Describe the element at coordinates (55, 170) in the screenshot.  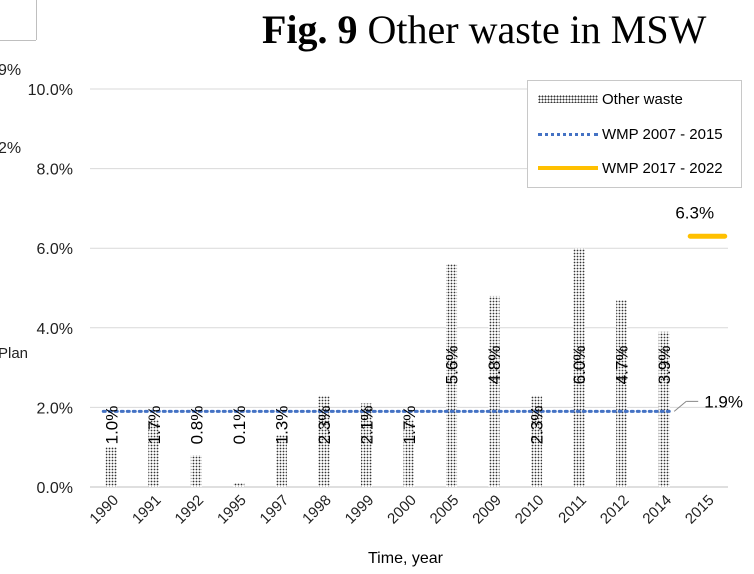
I see `y-tick-label: 8.0%` at that location.